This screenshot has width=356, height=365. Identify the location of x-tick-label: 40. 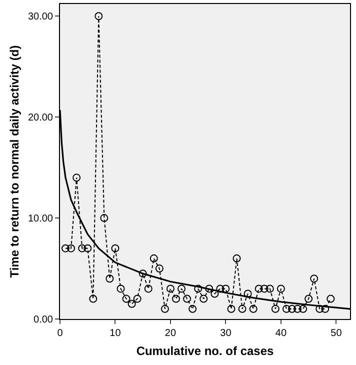
(281, 333).